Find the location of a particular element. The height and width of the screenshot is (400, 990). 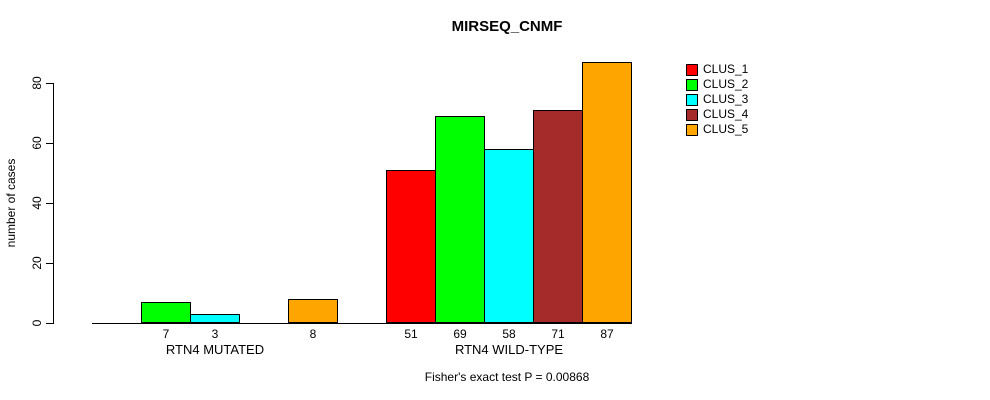

bar-clus_5-mutated is located at coordinates (313, 311).